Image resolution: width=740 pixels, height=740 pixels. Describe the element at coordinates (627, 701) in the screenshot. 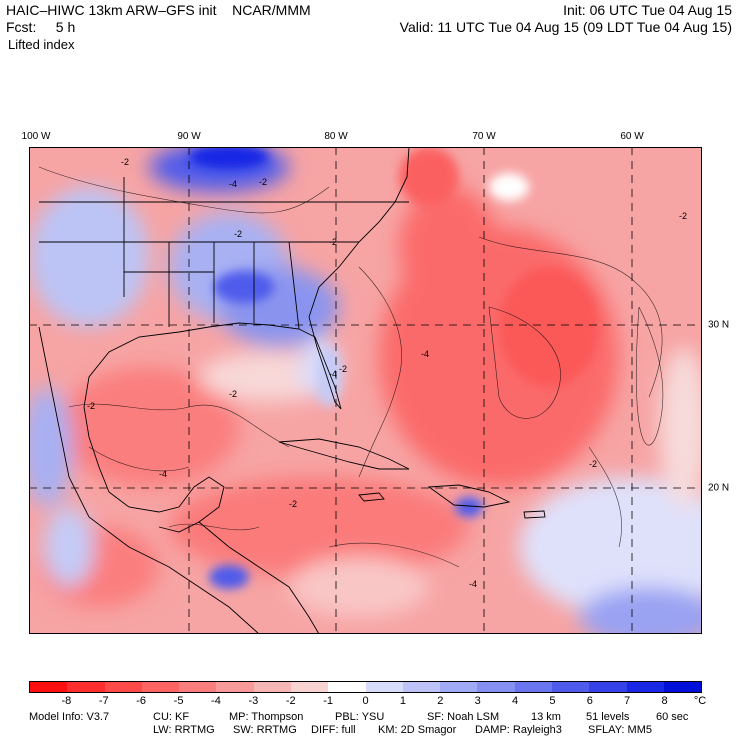

I see `colorbar-tick-label: 7` at that location.